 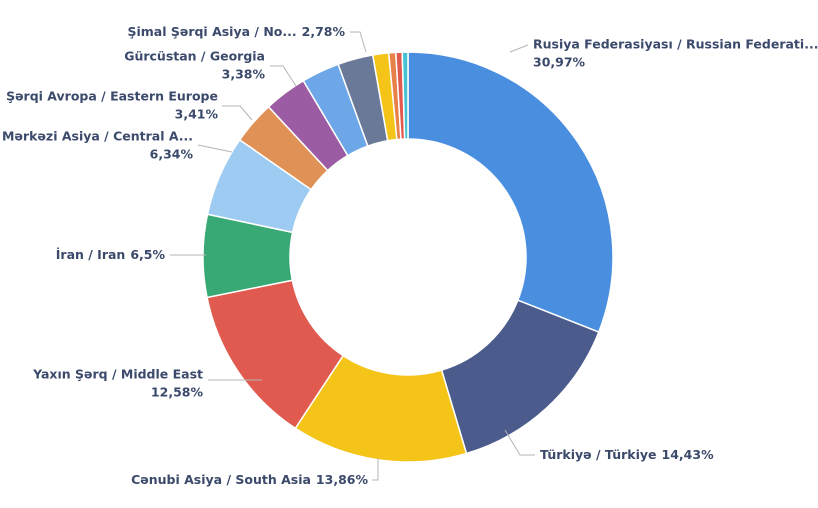 What do you see at coordinates (147, 254) in the screenshot?
I see `slice-value-label: 6,5%` at bounding box center [147, 254].